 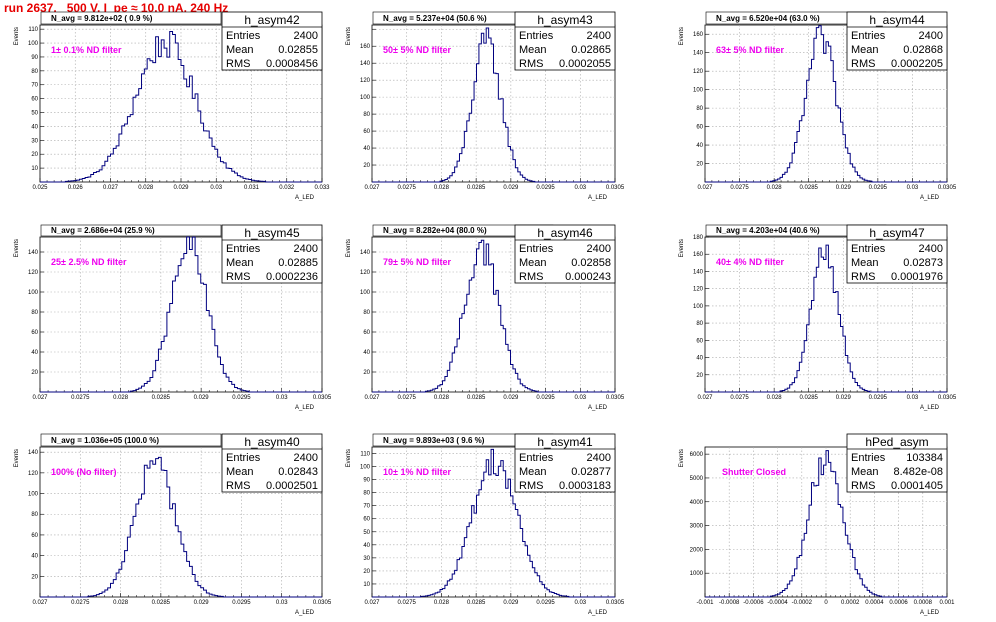 What do you see at coordinates (923, 263) in the screenshot?
I see `stats-mean-value: 0.02873` at bounding box center [923, 263].